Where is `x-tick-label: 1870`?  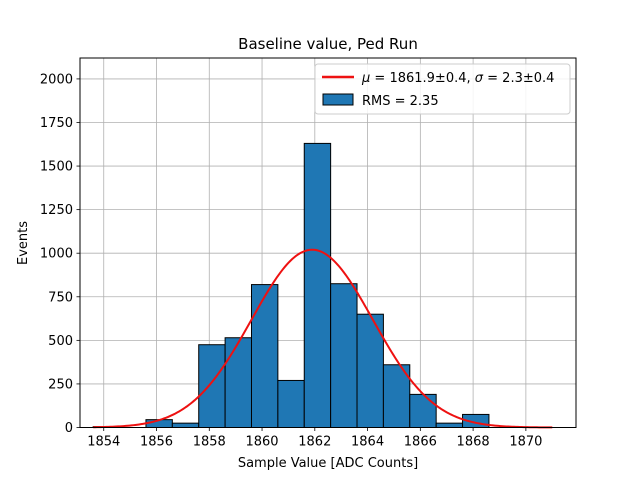 x-tick-label: 1870 is located at coordinates (525, 442).